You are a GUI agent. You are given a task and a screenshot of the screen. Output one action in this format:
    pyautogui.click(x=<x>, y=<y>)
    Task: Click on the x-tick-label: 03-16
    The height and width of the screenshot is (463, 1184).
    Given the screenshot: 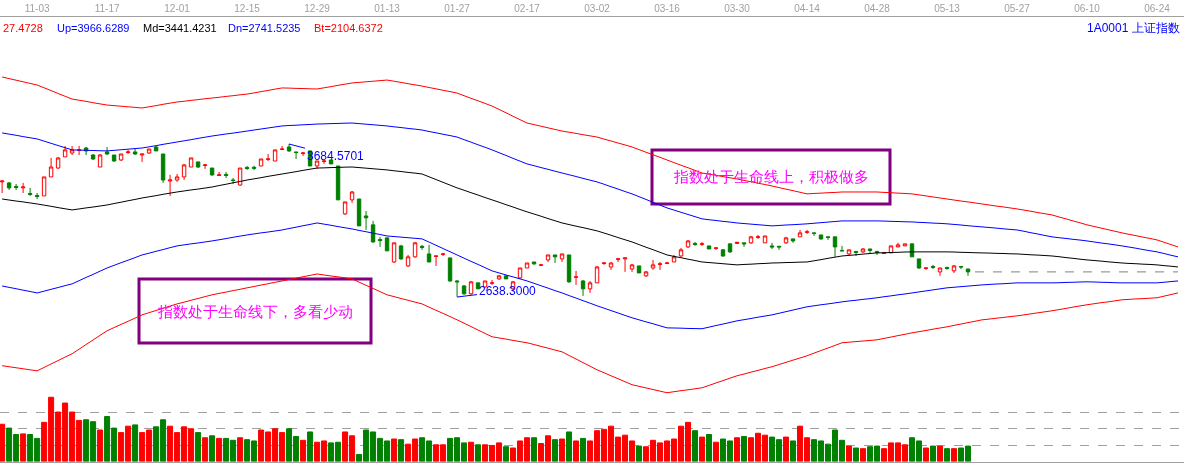 What is the action you would take?
    pyautogui.click(x=667, y=8)
    